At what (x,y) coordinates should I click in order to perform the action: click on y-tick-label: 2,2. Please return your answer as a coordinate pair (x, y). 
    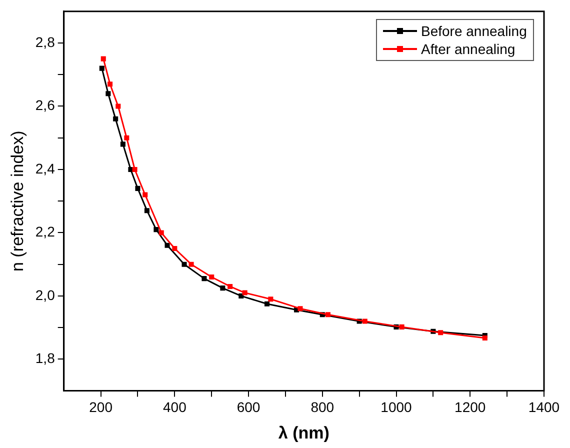
    Looking at the image, I should click on (45, 232).